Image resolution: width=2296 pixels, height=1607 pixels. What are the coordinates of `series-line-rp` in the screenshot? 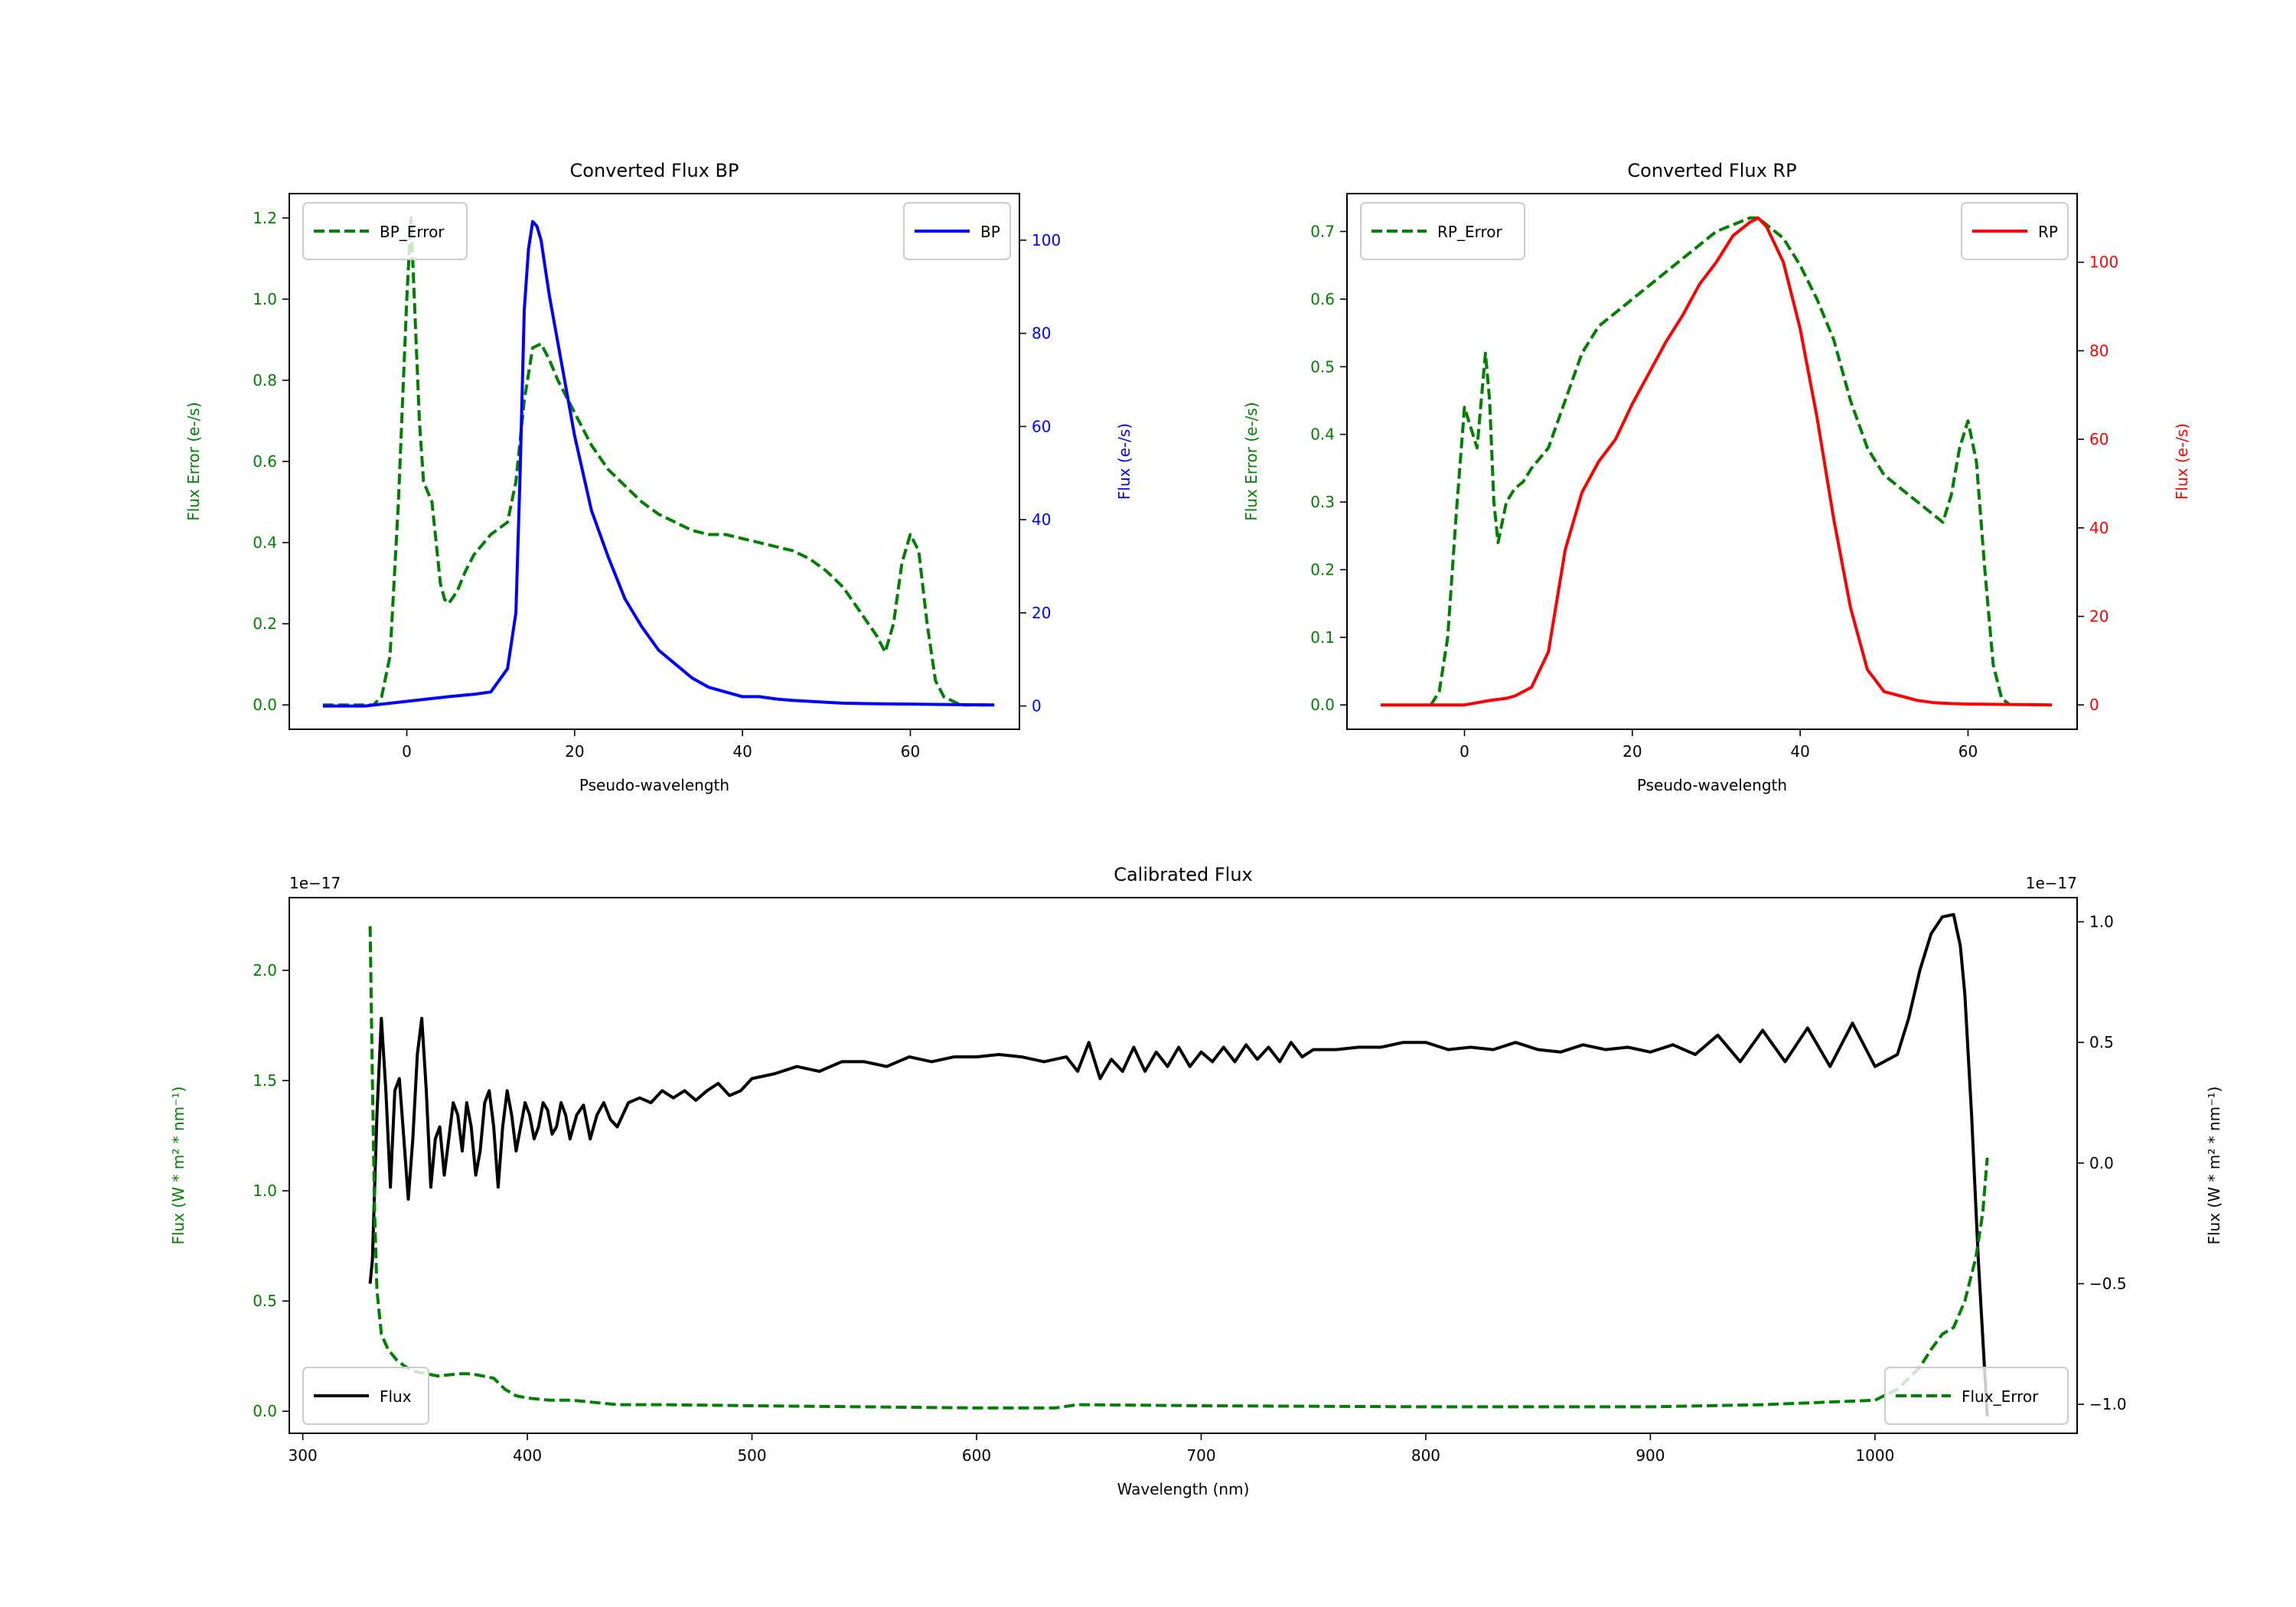 It's located at (1716, 461).